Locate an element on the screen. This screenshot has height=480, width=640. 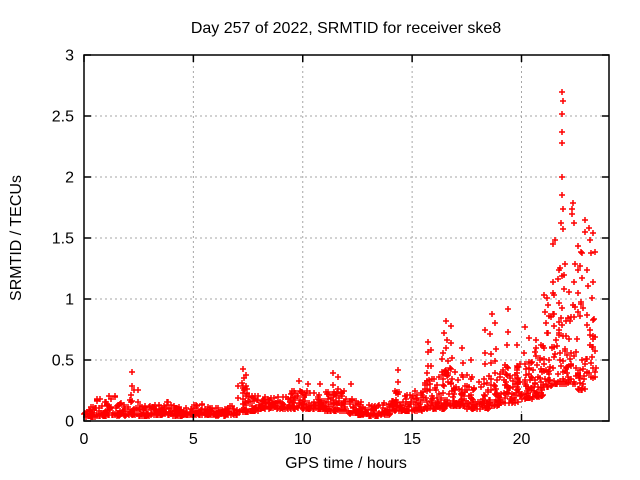
x-axis-label: GPS time / hours is located at coordinates (346, 463).